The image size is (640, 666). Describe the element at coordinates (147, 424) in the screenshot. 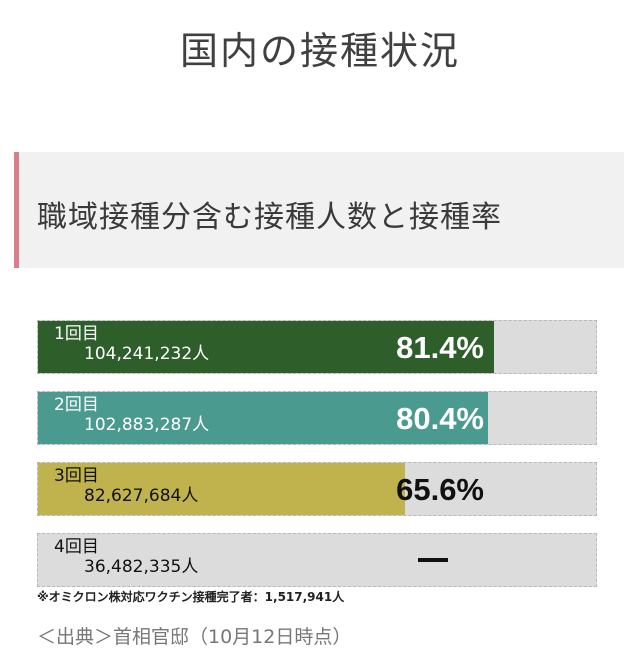

I see `dose-count-2: 102,883,287人` at that location.